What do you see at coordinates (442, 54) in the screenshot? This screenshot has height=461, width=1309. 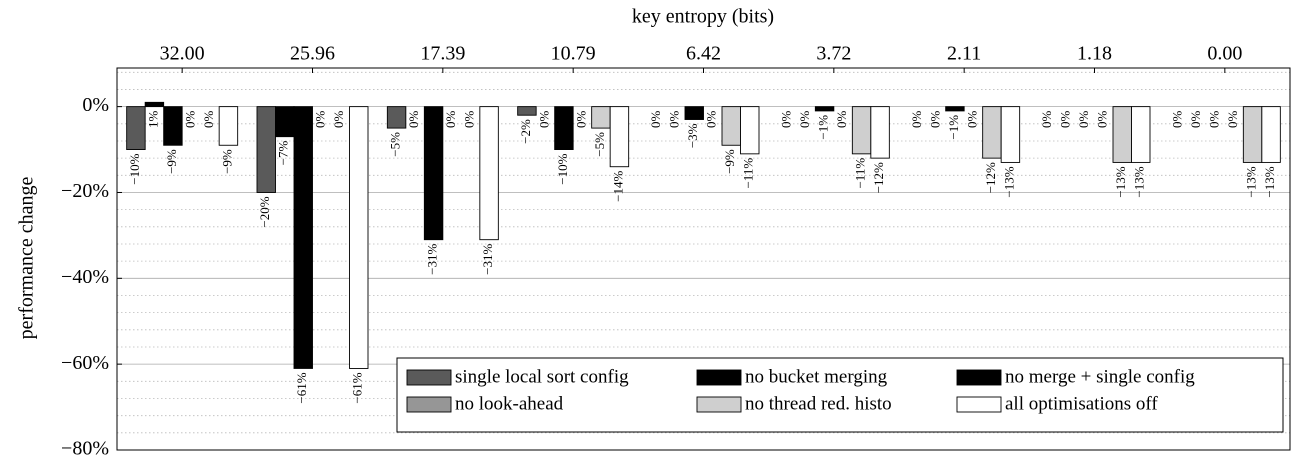 I see `x-tick-label: 17.39` at bounding box center [442, 54].